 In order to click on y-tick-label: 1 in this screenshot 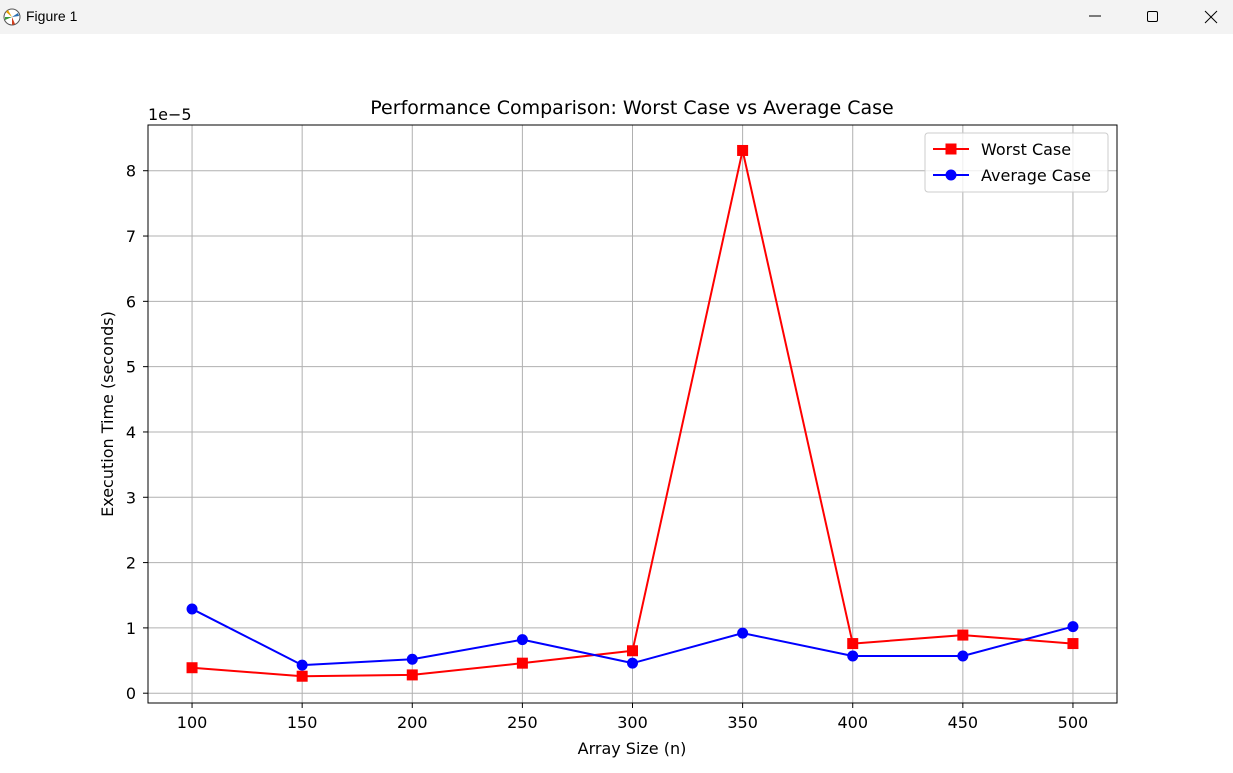, I will do `click(131, 628)`.